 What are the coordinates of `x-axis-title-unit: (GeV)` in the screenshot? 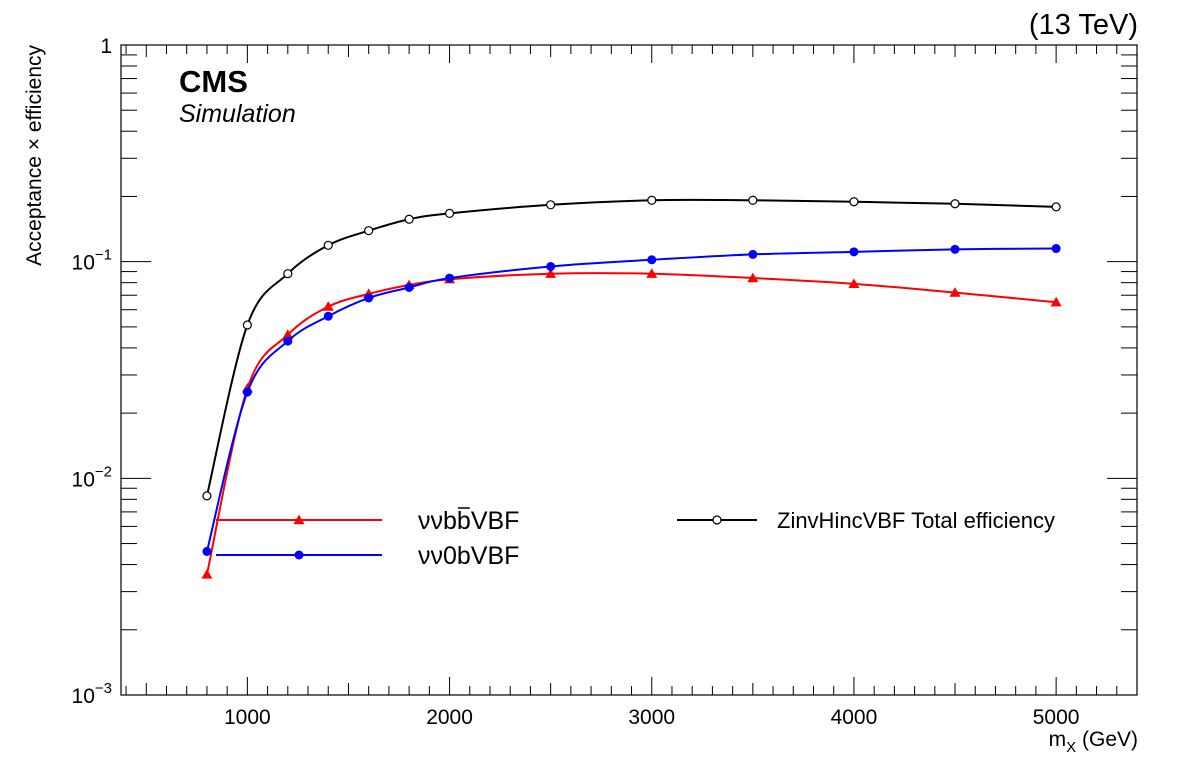 It's located at (1107, 739).